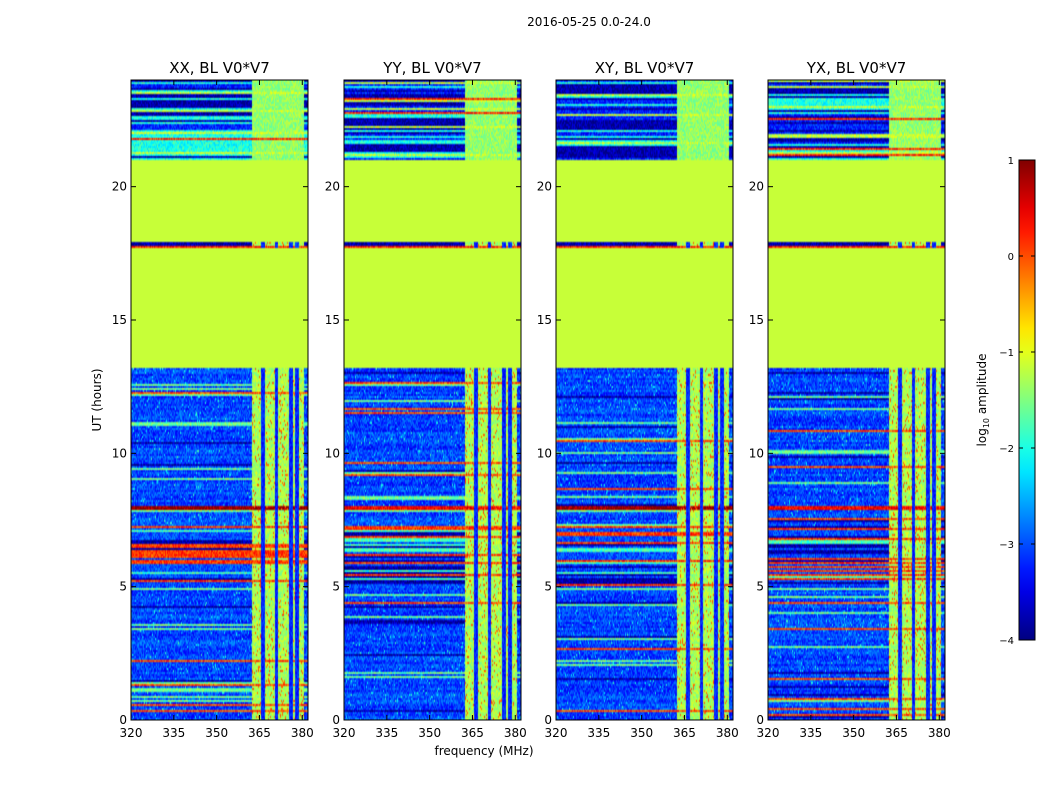 The width and height of the screenshot is (1050, 800). I want to click on y-axis-label: UT (hours), so click(97, 399).